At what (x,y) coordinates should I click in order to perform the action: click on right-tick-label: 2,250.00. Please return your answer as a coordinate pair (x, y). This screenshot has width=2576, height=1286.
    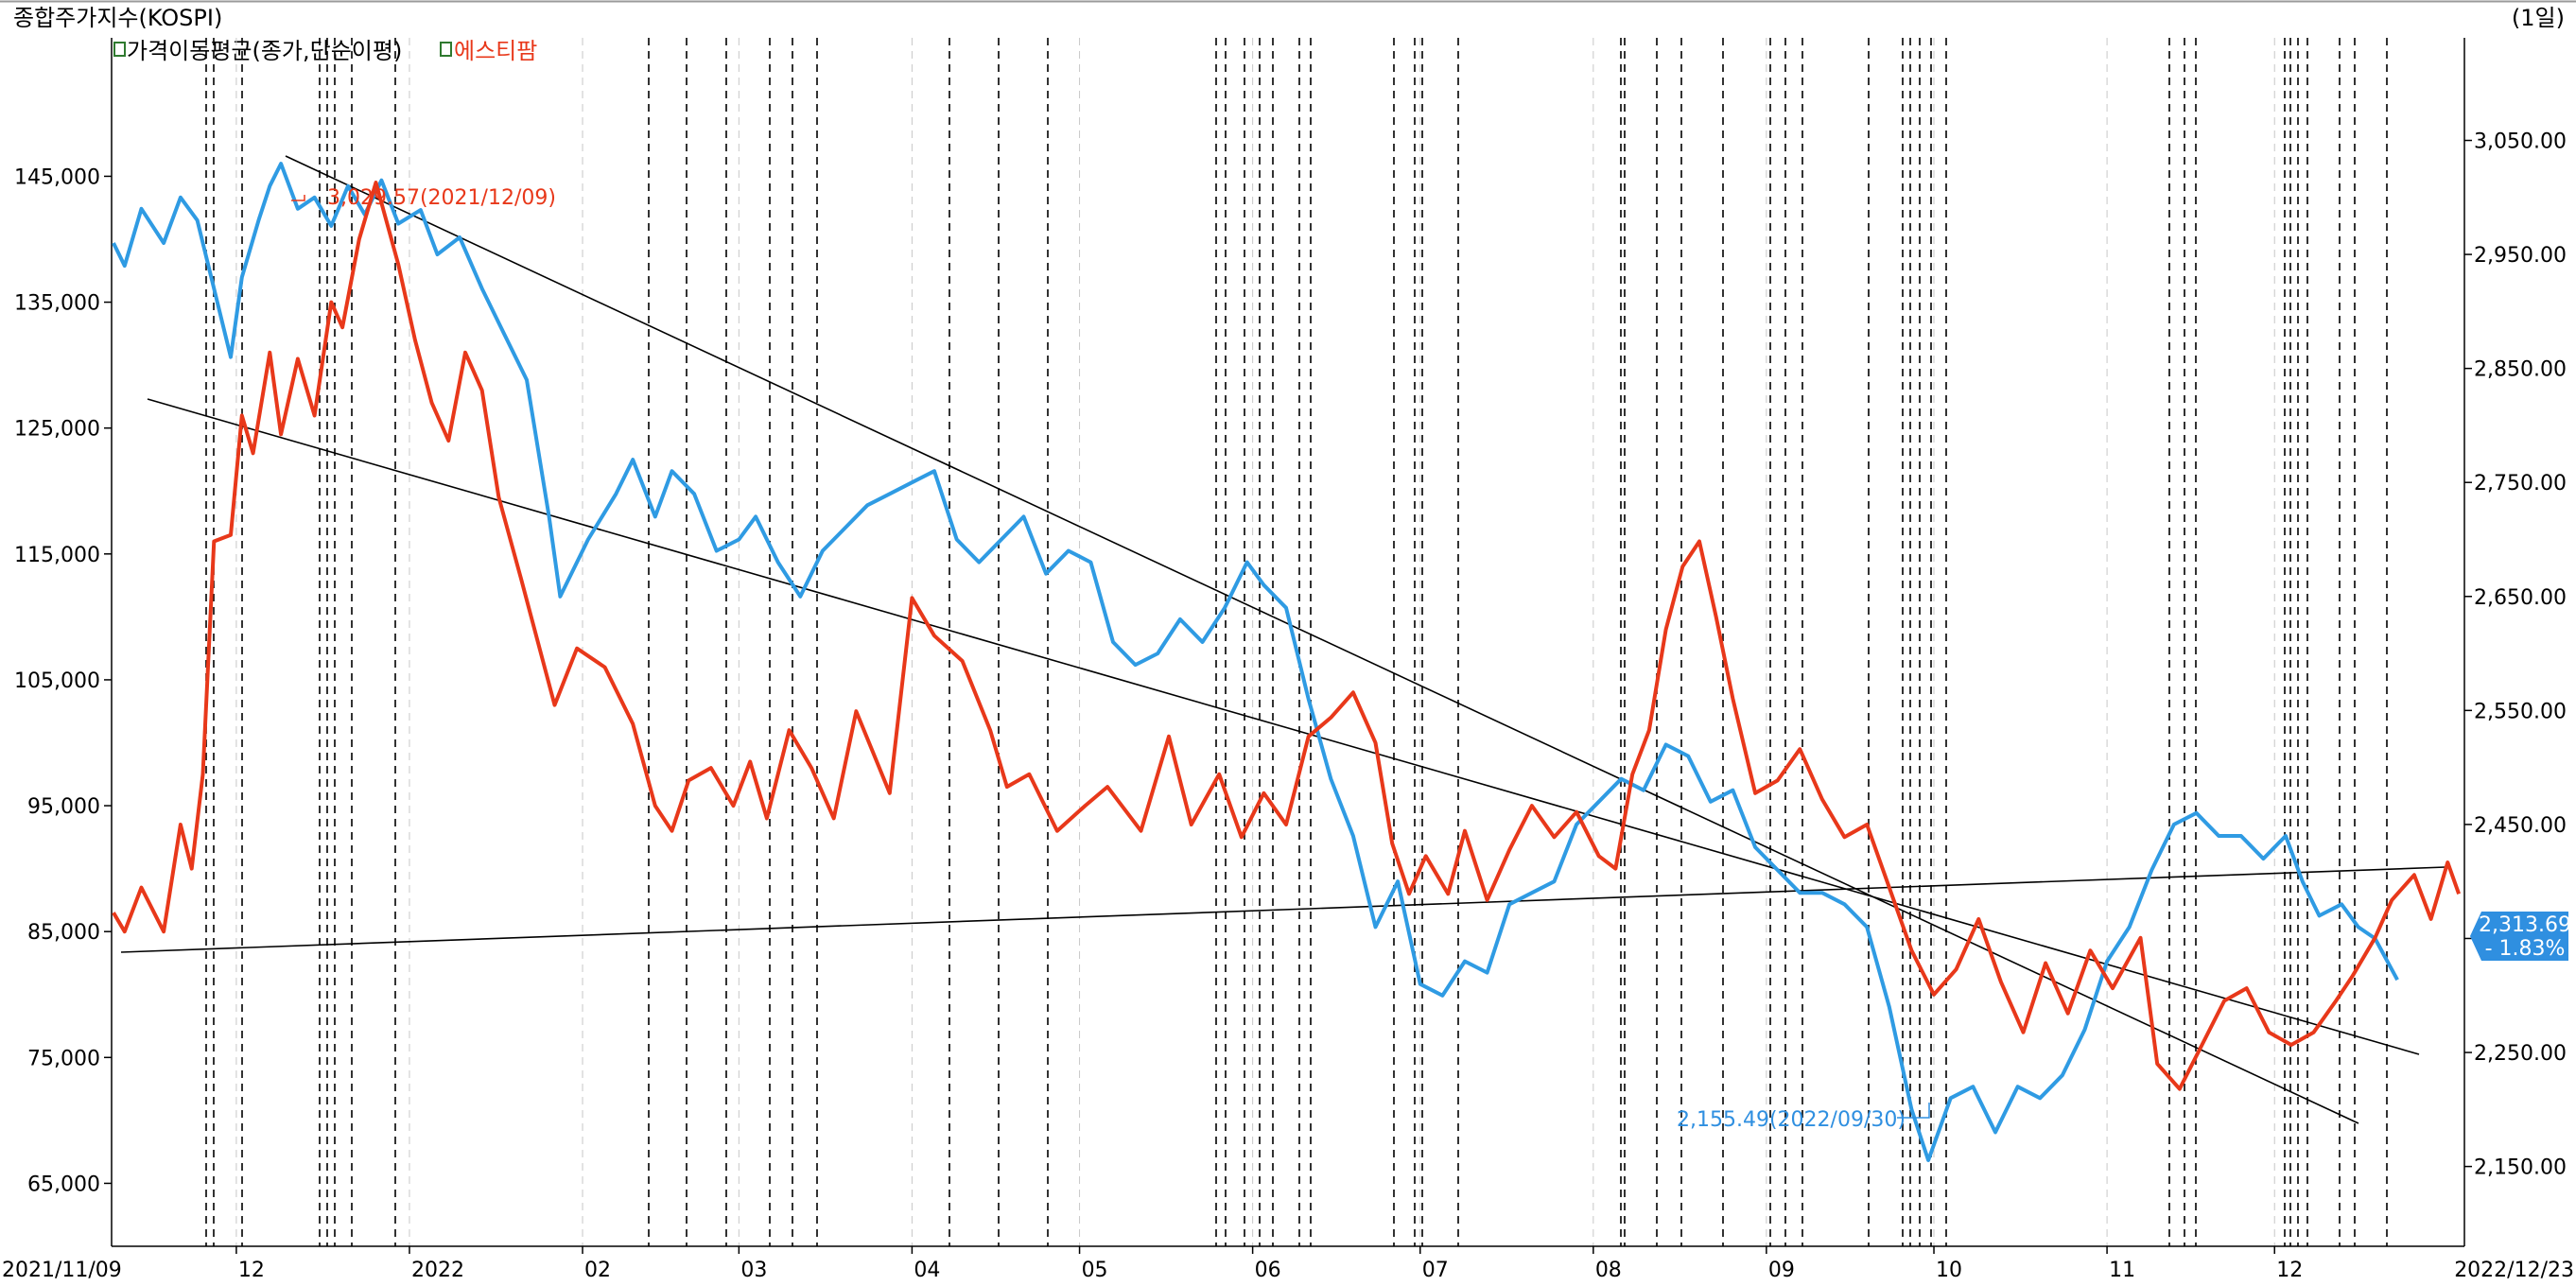
    Looking at the image, I should click on (2520, 1054).